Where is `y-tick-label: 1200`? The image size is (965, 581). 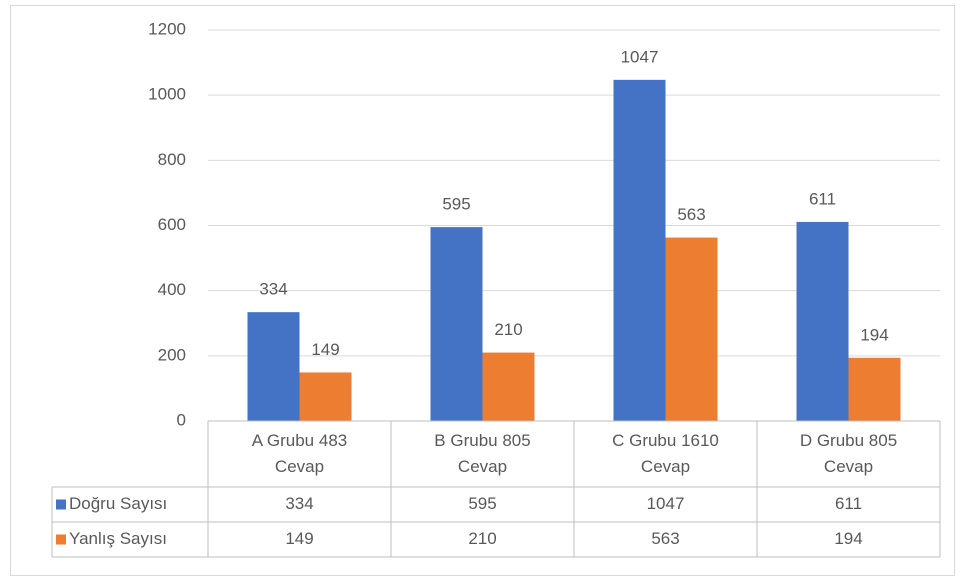 y-tick-label: 1200 is located at coordinates (167, 28).